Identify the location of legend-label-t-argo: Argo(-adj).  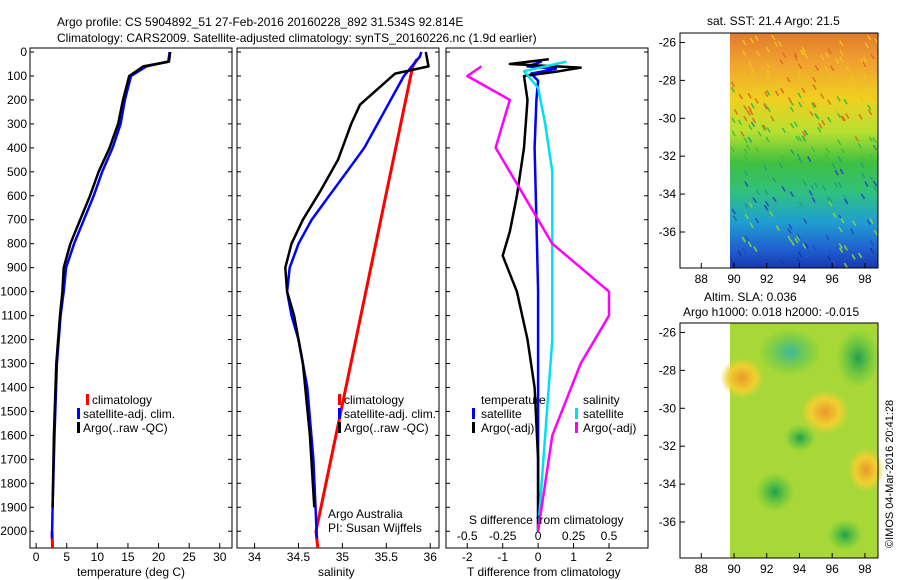
(507, 428).